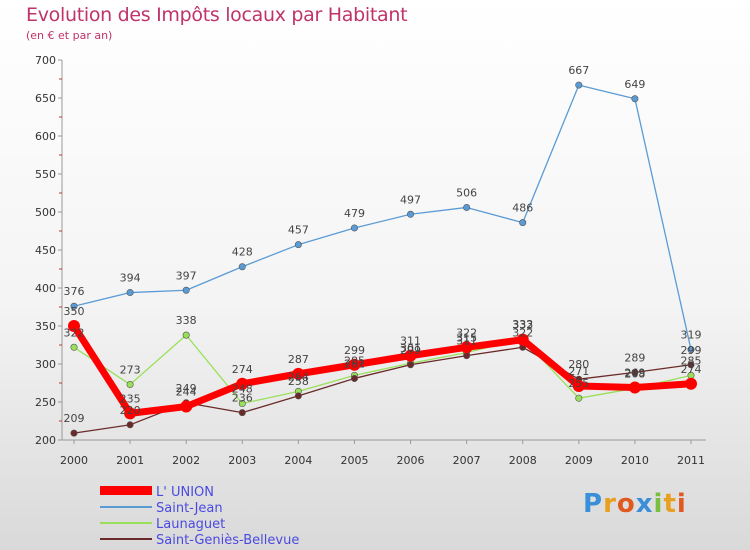 This screenshot has height=550, width=750. What do you see at coordinates (634, 84) in the screenshot?
I see `data-label: 649` at bounding box center [634, 84].